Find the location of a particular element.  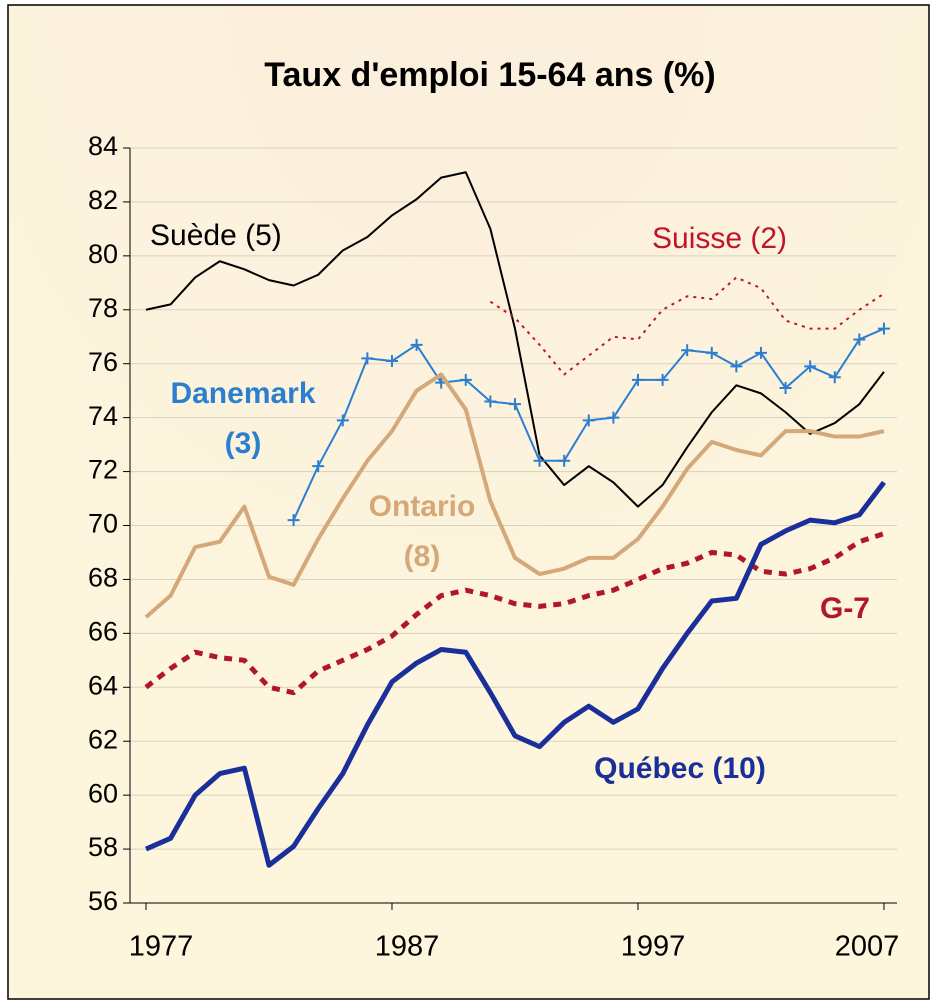

y-tick-label: 72 is located at coordinates (103, 470).